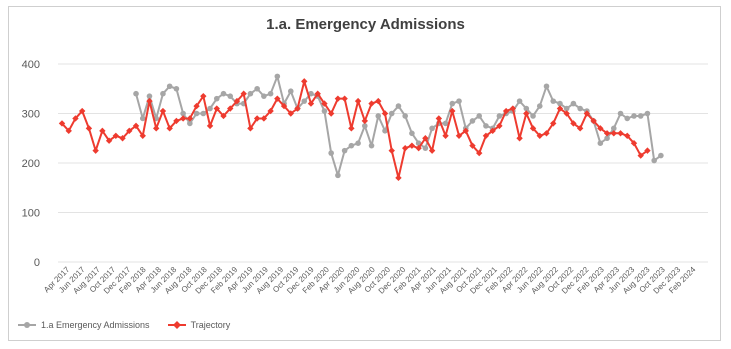 The height and width of the screenshot is (349, 731). I want to click on legend-marker-red-icon, so click(176, 325).